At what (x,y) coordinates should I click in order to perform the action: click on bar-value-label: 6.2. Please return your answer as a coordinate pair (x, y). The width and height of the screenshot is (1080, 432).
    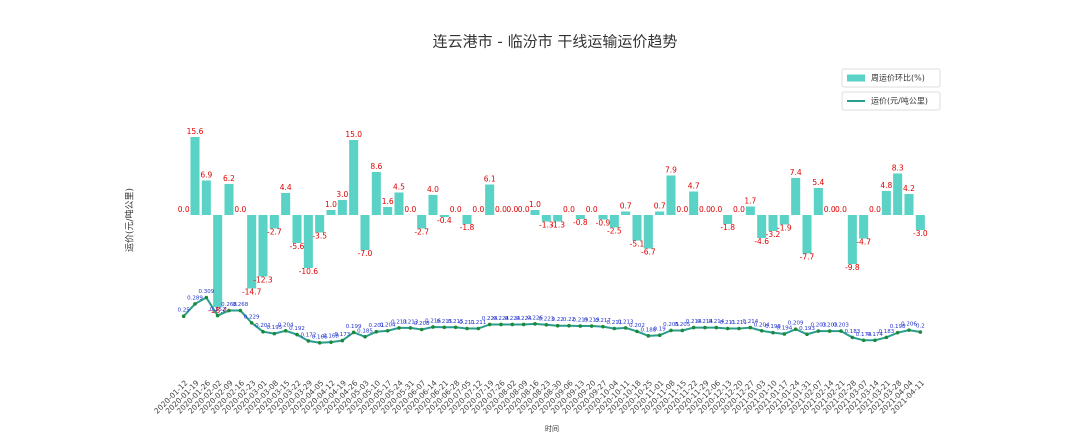
    Looking at the image, I should click on (229, 178).